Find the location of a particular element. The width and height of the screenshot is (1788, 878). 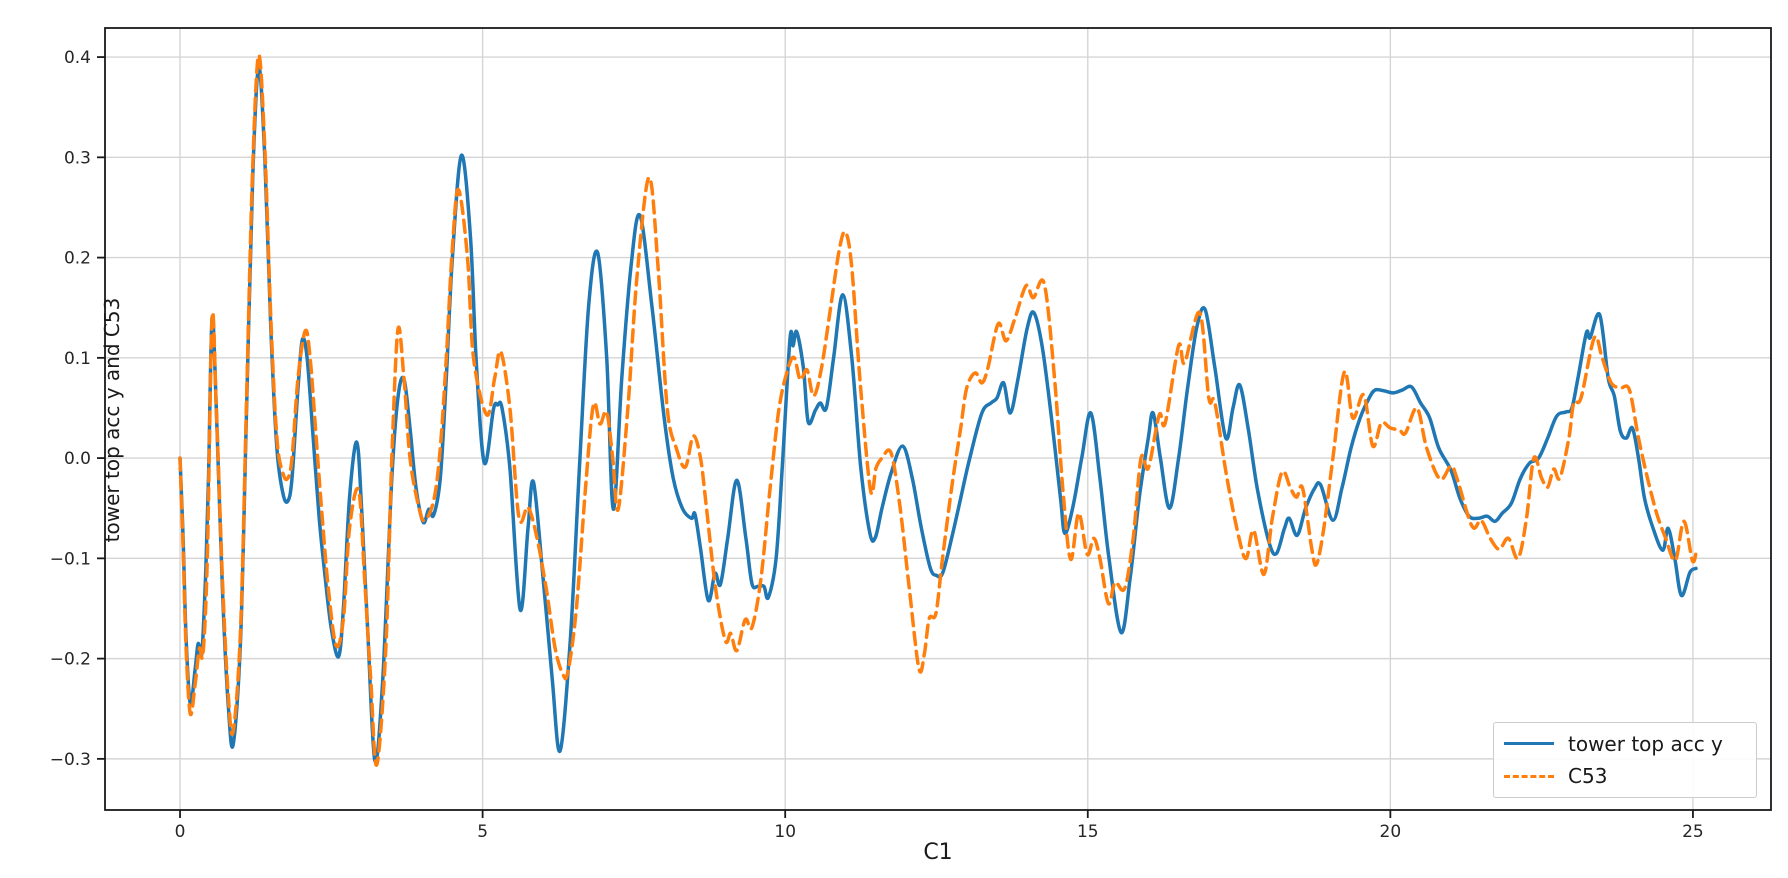

legend-label: C53 is located at coordinates (1588, 776).